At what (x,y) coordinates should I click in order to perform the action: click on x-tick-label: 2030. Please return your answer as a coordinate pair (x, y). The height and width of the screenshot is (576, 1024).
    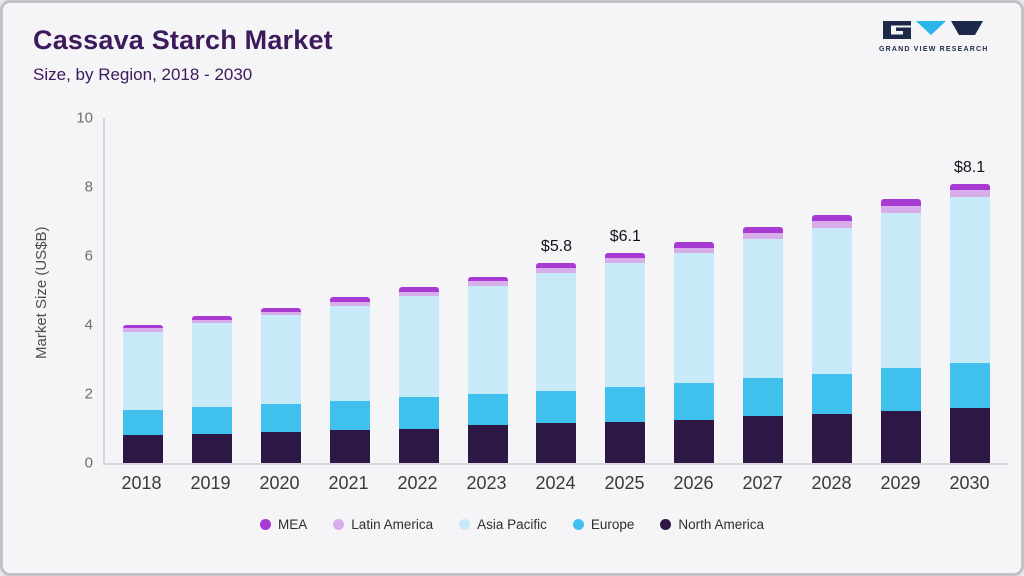
    Looking at the image, I should click on (969, 483).